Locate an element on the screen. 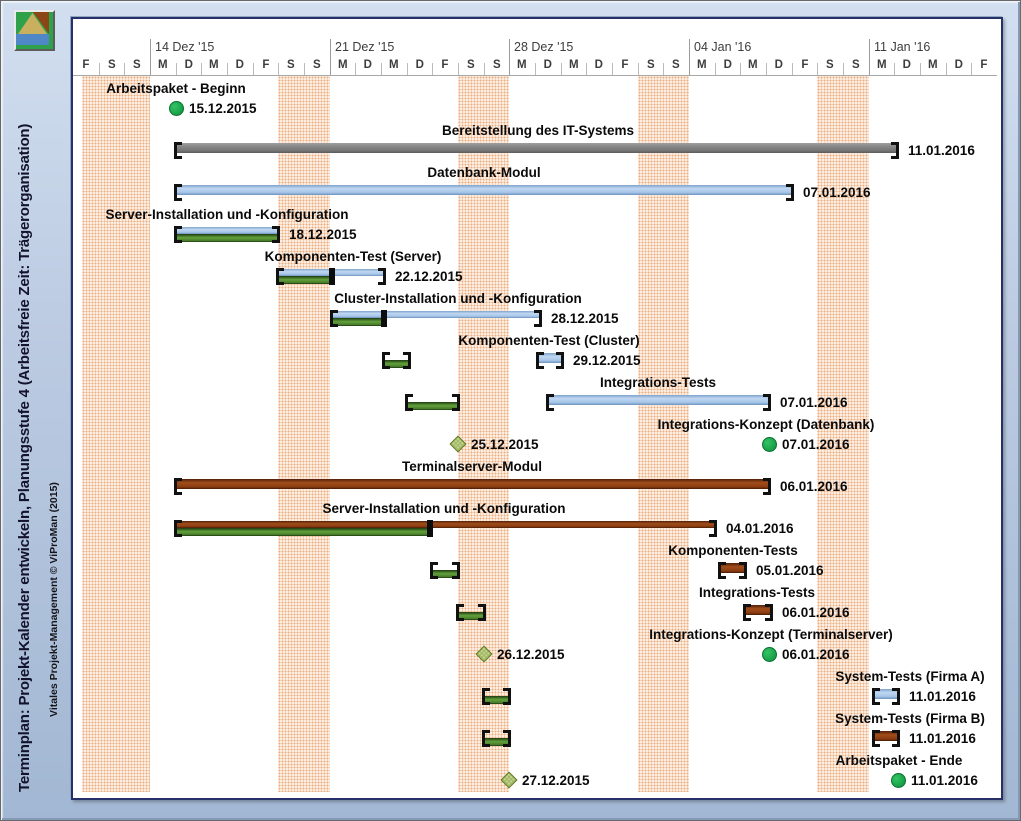 The image size is (1021, 821). date-label: 27.12.2015 is located at coordinates (556, 780).